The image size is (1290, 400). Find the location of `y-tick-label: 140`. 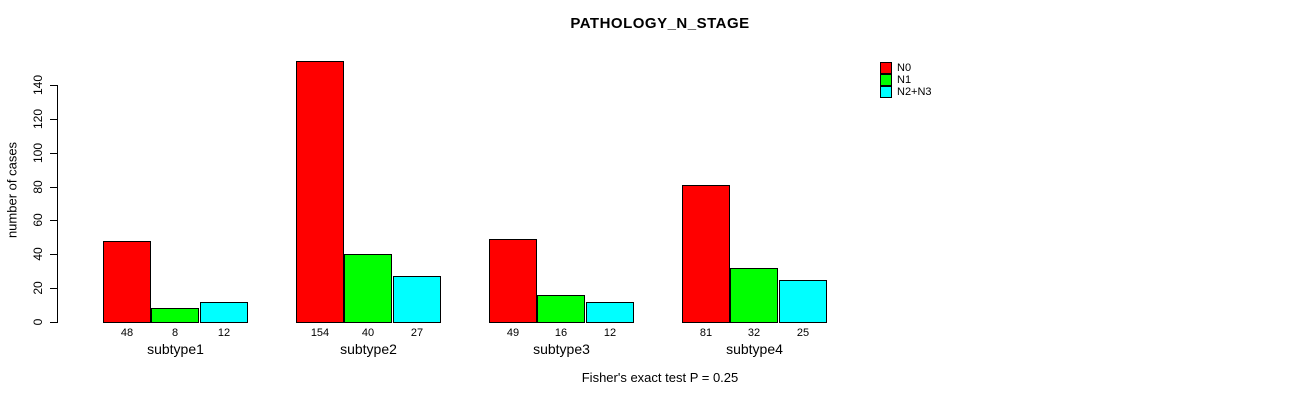

y-tick-label: 140 is located at coordinates (38, 85).